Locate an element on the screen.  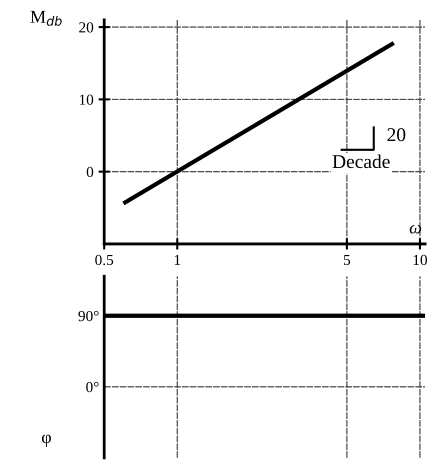
x-tick-label: 5 is located at coordinates (347, 260).